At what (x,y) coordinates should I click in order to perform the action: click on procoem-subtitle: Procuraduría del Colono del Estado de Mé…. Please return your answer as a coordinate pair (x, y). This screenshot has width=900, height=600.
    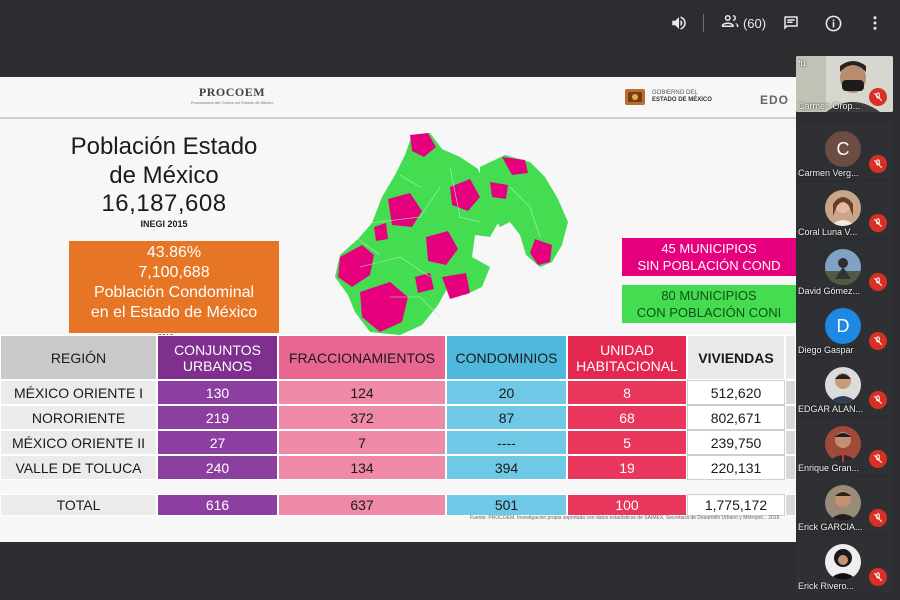
    Looking at the image, I should click on (232, 102).